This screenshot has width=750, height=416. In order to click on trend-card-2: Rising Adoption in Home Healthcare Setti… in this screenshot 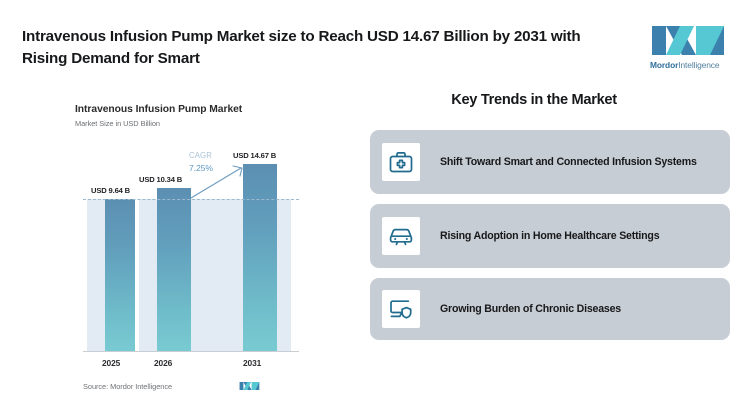, I will do `click(550, 236)`.